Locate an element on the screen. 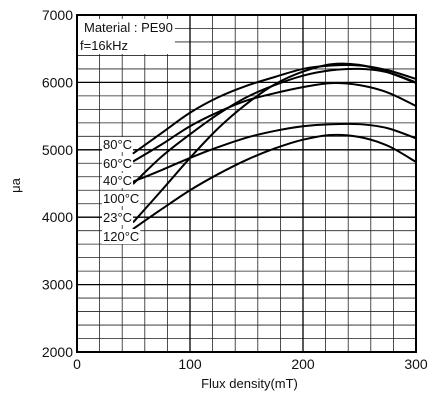 This screenshot has height=399, width=445. annotation-box is located at coordinates (126, 36).